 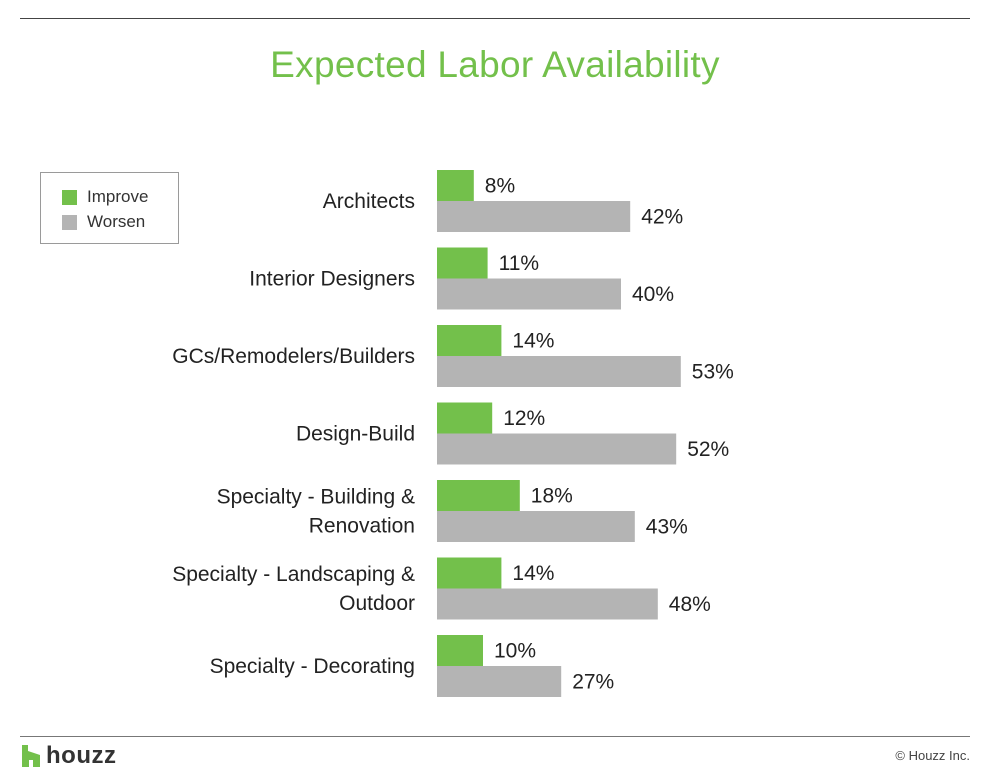 What do you see at coordinates (690, 604) in the screenshot?
I see `data-label-worsen: 48%` at bounding box center [690, 604].